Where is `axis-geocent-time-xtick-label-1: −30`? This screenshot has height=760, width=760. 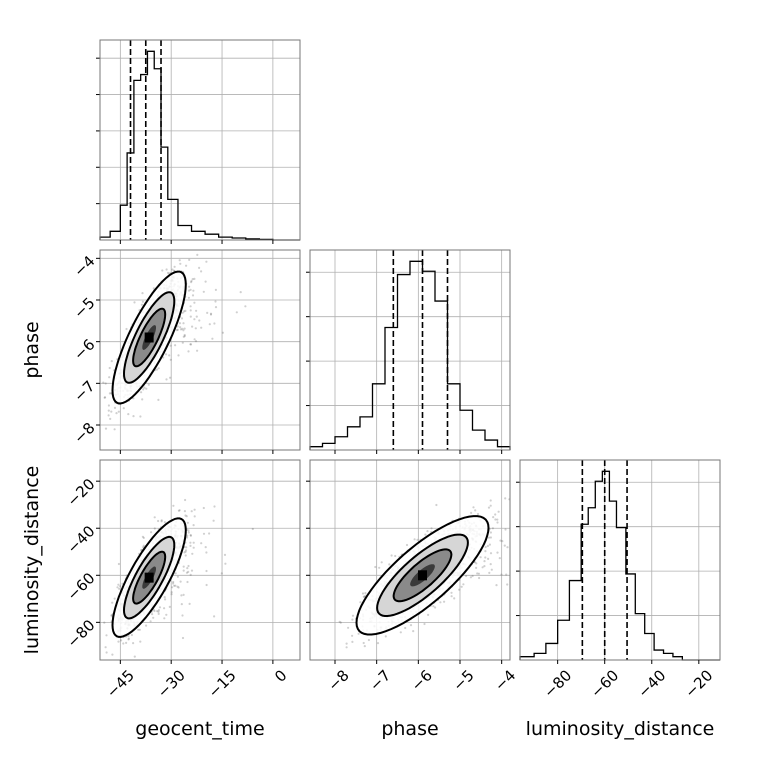
axis-geocent-time-xtick-label-1: −30 is located at coordinates (171, 683).